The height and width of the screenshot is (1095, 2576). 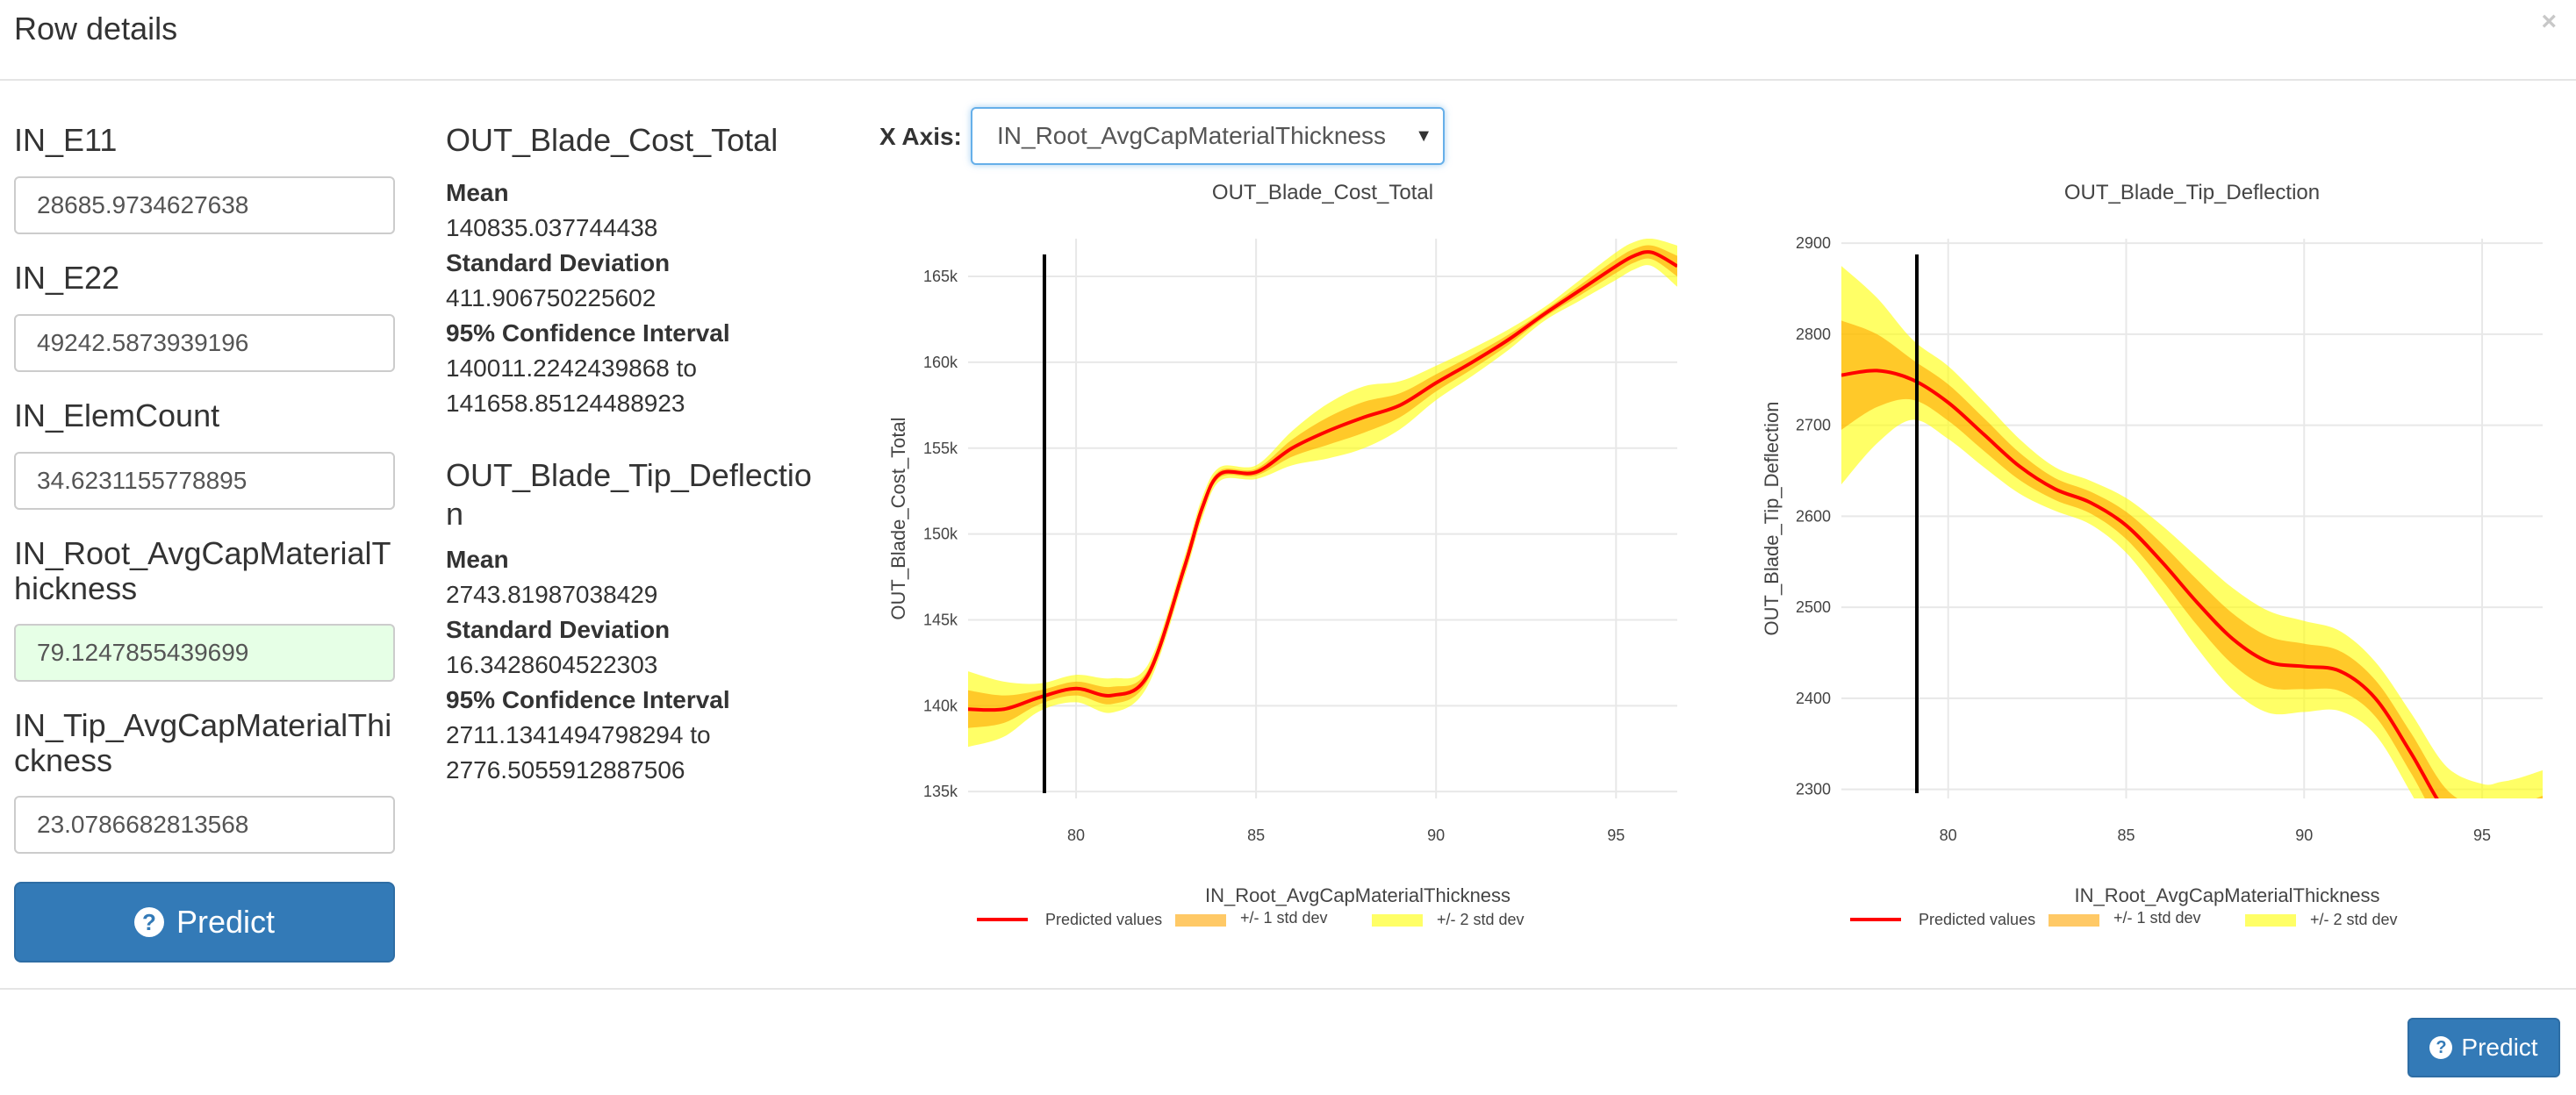 What do you see at coordinates (551, 297) in the screenshot?
I see `sd-value: 411.906750225602` at bounding box center [551, 297].